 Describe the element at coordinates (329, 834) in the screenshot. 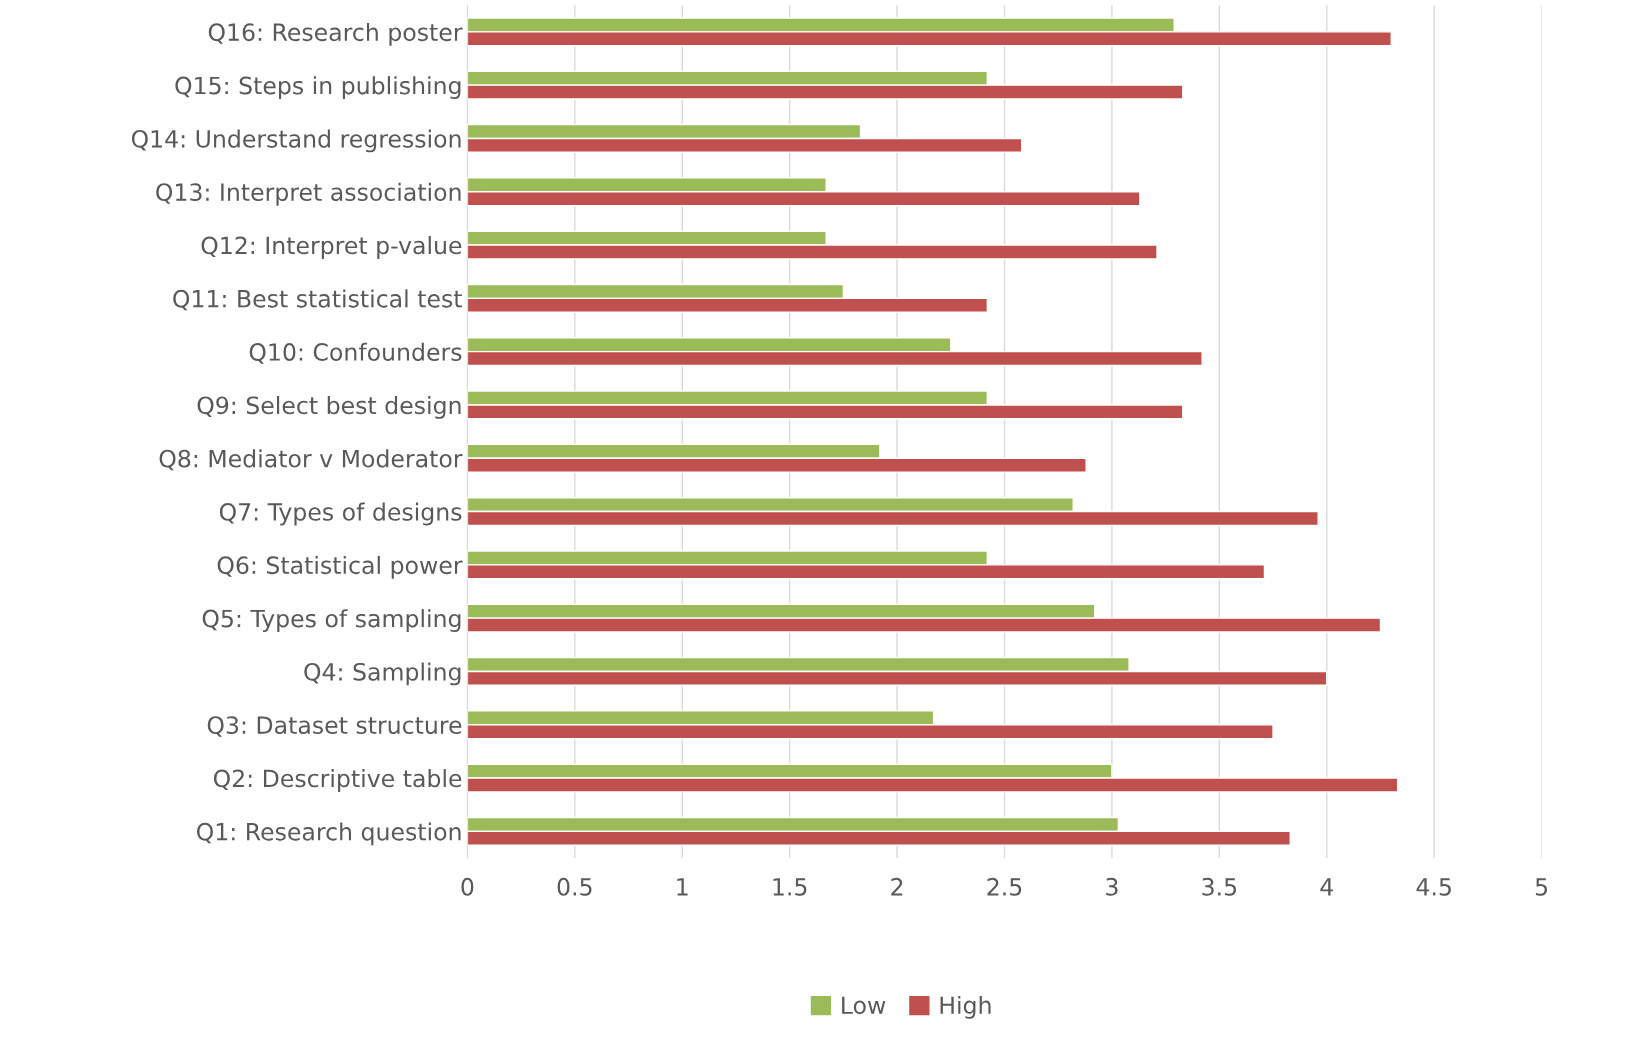

I see `y-tick-label: Q1: Research question` at that location.